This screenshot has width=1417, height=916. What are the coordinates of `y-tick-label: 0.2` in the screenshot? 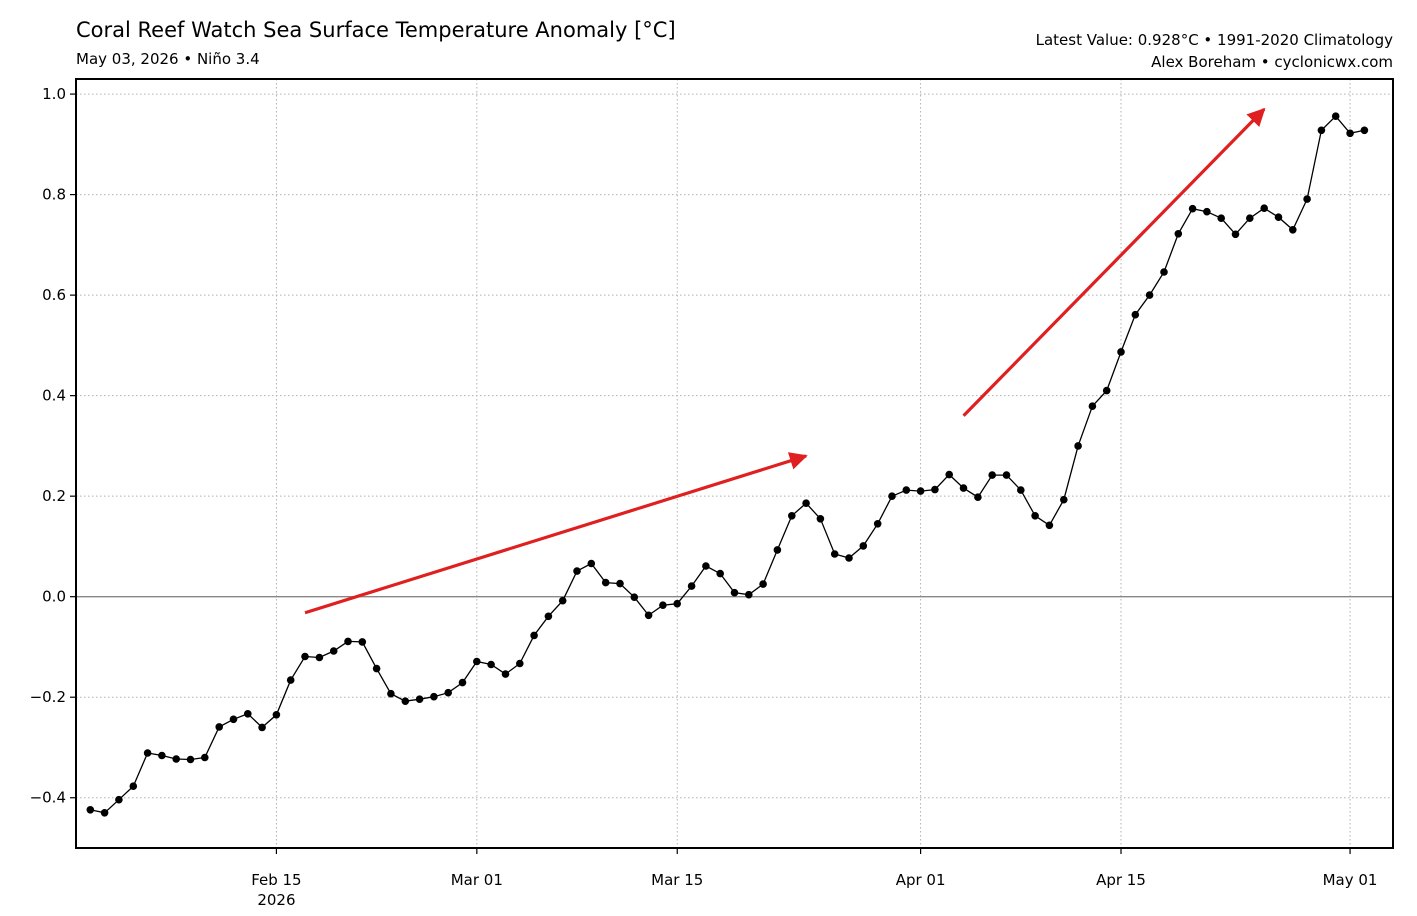 It's located at (54, 496).